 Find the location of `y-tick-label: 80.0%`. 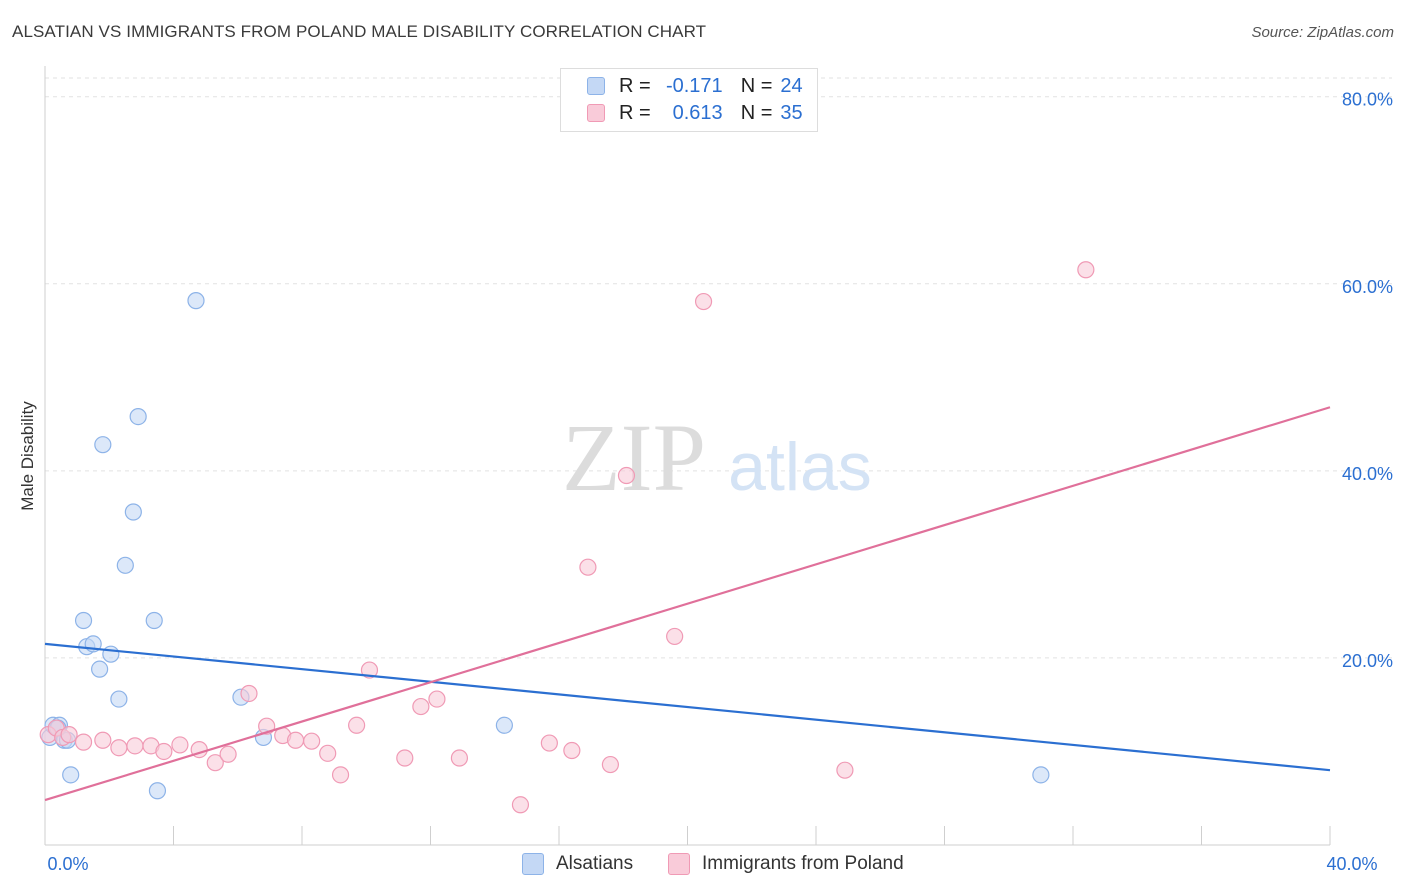

y-tick-label: 80.0% is located at coordinates (1367, 100).